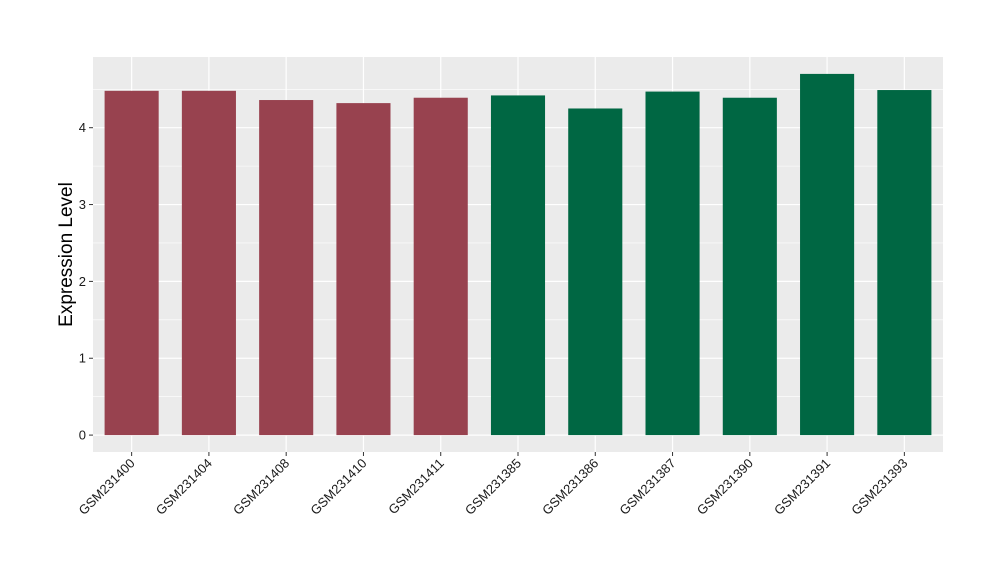 Image resolution: width=1000 pixels, height=585 pixels. Describe the element at coordinates (672, 263) in the screenshot. I see `bar-GSM231387` at that location.